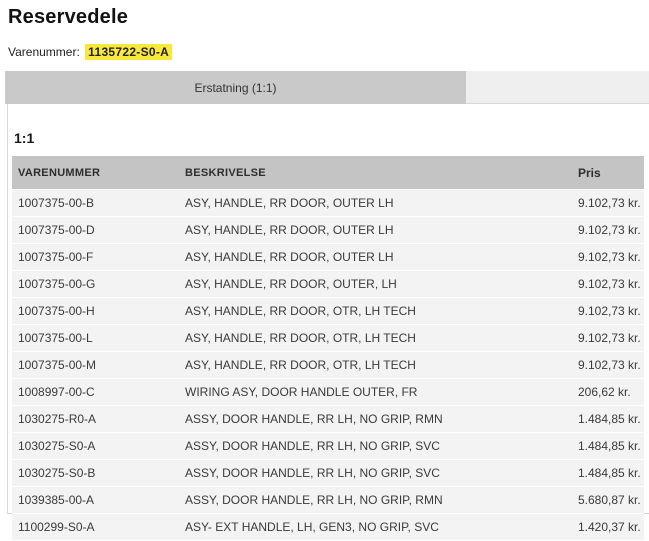  What do you see at coordinates (98, 473) in the screenshot?
I see `part-number-cell: 1030275-S0-B` at bounding box center [98, 473].